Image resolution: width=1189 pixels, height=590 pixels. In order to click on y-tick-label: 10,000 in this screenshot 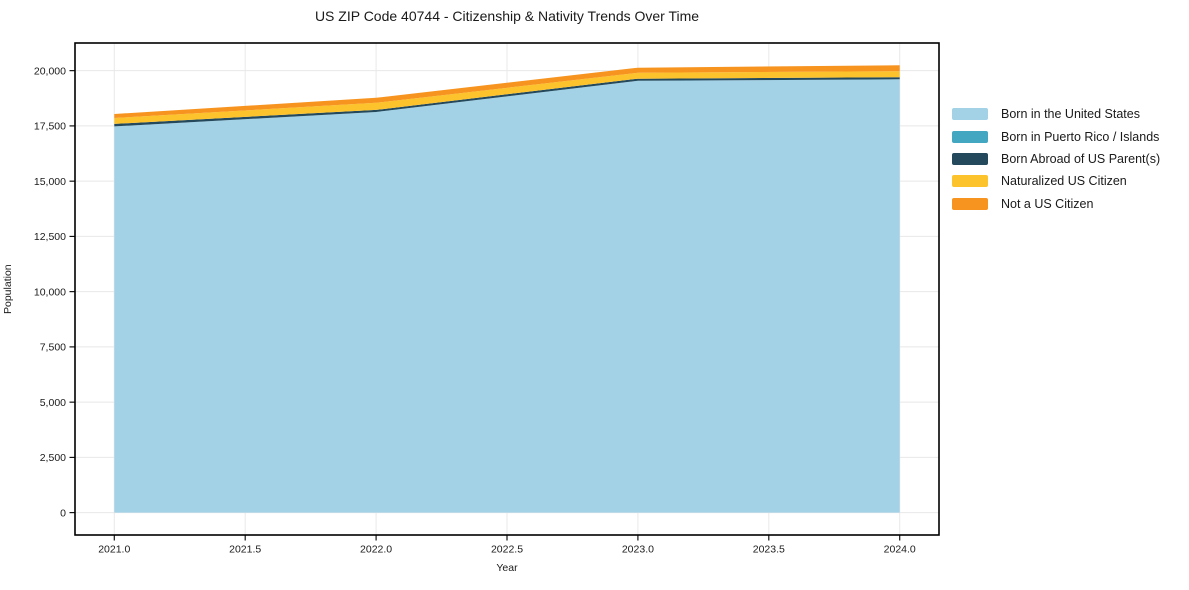, I will do `click(50, 292)`.